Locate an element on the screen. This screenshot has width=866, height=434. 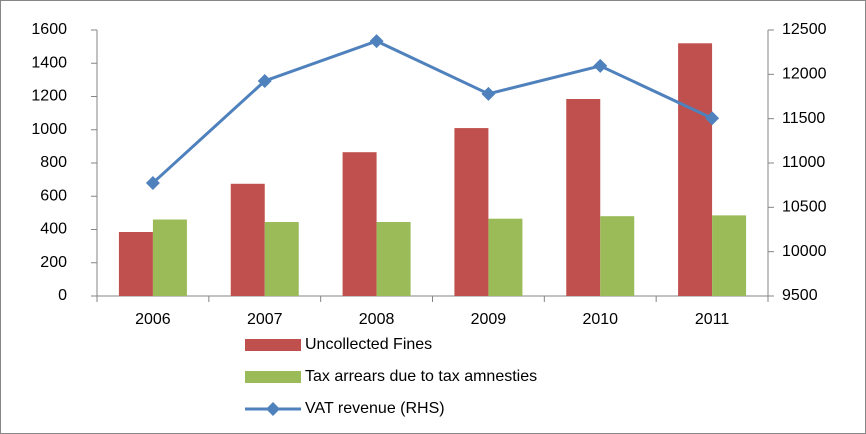
legend-marker is located at coordinates (273, 409).